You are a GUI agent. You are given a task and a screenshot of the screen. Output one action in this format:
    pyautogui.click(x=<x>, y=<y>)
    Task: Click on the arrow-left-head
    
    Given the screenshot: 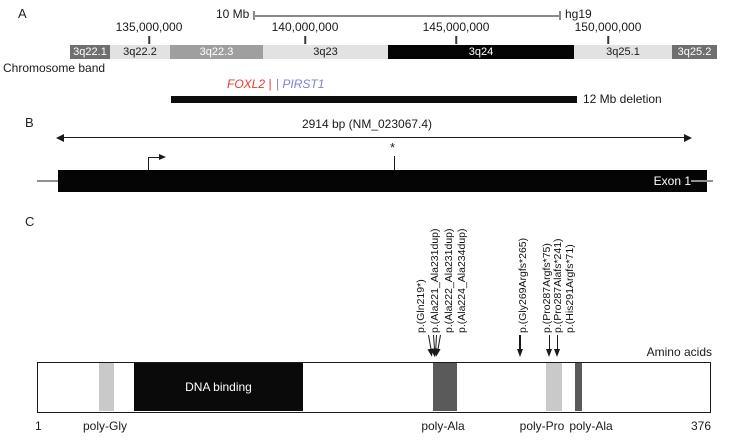 What is the action you would take?
    pyautogui.click(x=60, y=138)
    